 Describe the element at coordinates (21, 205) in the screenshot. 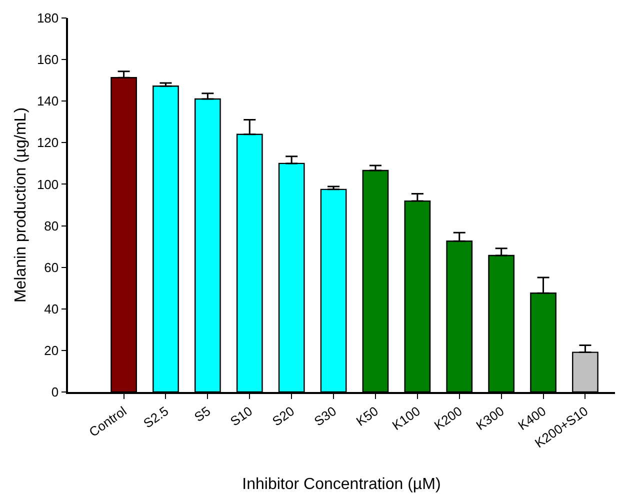

I see `y-axis-title: Melanin production (µg/mL)` at that location.